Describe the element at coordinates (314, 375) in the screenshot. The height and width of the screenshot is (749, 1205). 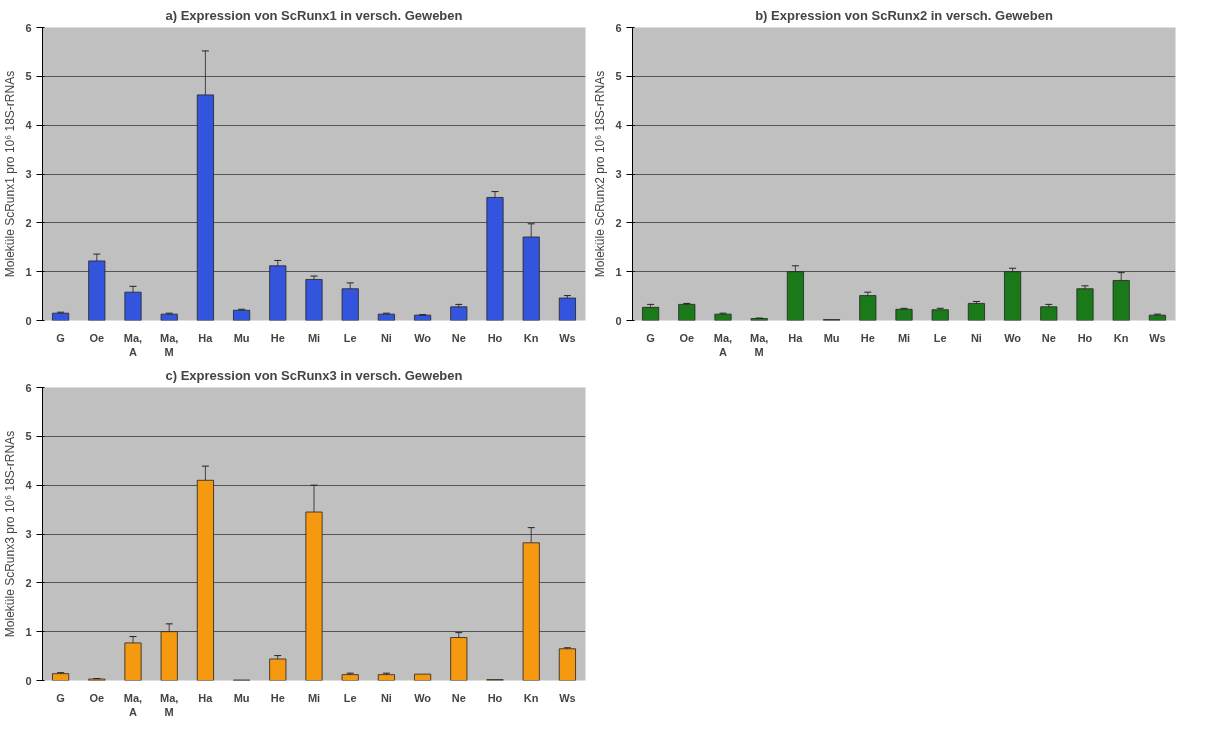
I see `chart-title: c) Expression von ScRunx3 in versch. Geweben` at that location.